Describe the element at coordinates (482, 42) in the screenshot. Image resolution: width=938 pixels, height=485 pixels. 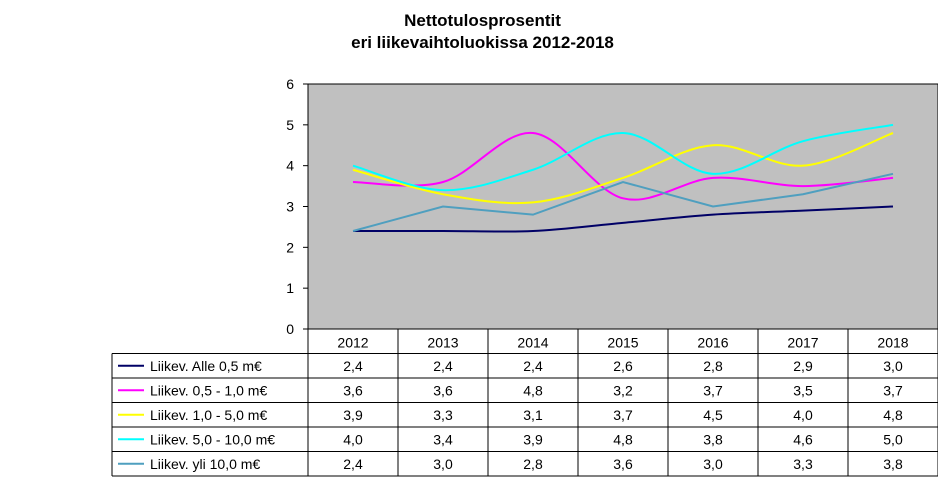
I see `chart-title-line2: eri liikevaihtoluokissa 2012-2018` at that location.